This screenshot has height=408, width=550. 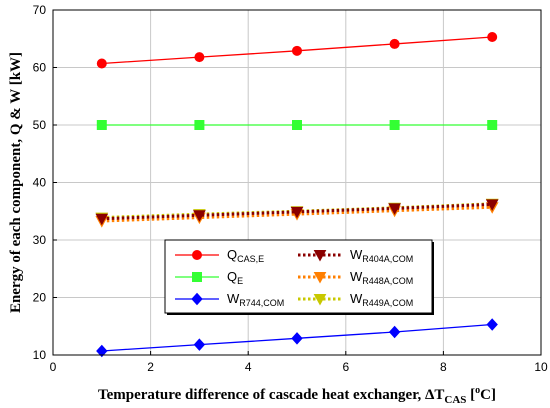 What do you see at coordinates (455, 400) in the screenshot?
I see `x-axis-title-sub: CAS` at bounding box center [455, 400].